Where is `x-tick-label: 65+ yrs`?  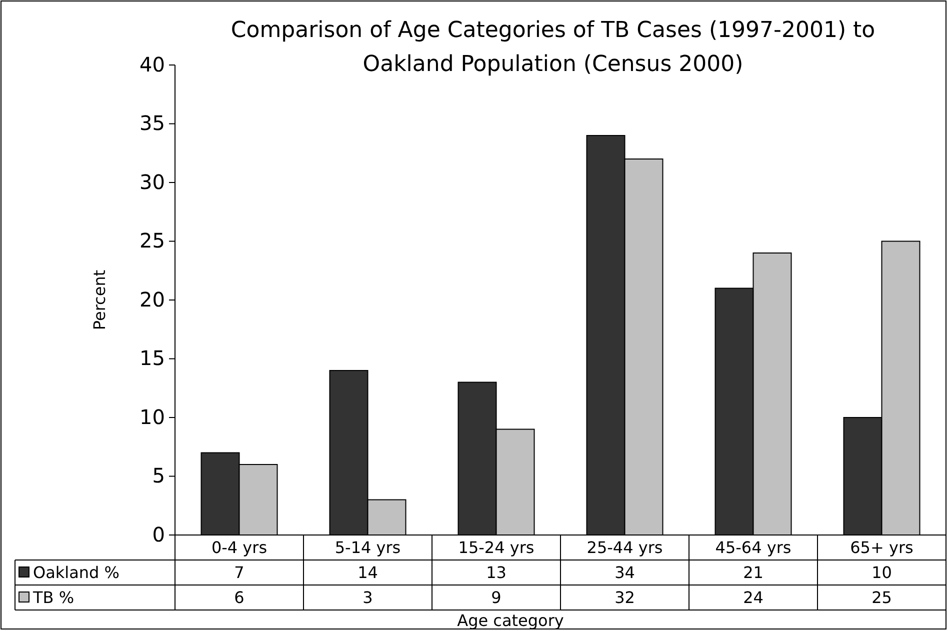 x-tick-label: 65+ yrs is located at coordinates (882, 547).